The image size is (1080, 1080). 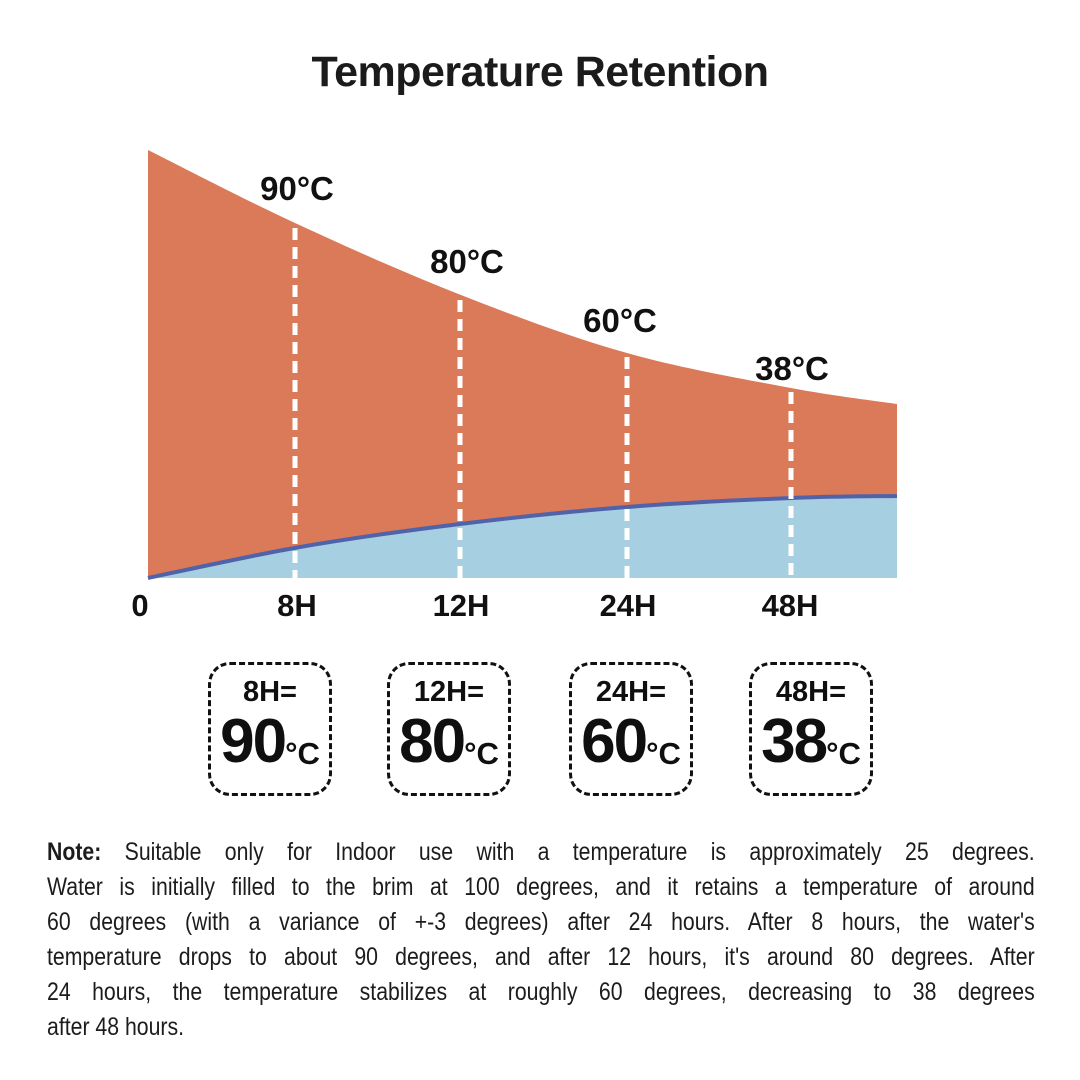 I want to click on temp-annotation-80c: 80°C, so click(x=467, y=261).